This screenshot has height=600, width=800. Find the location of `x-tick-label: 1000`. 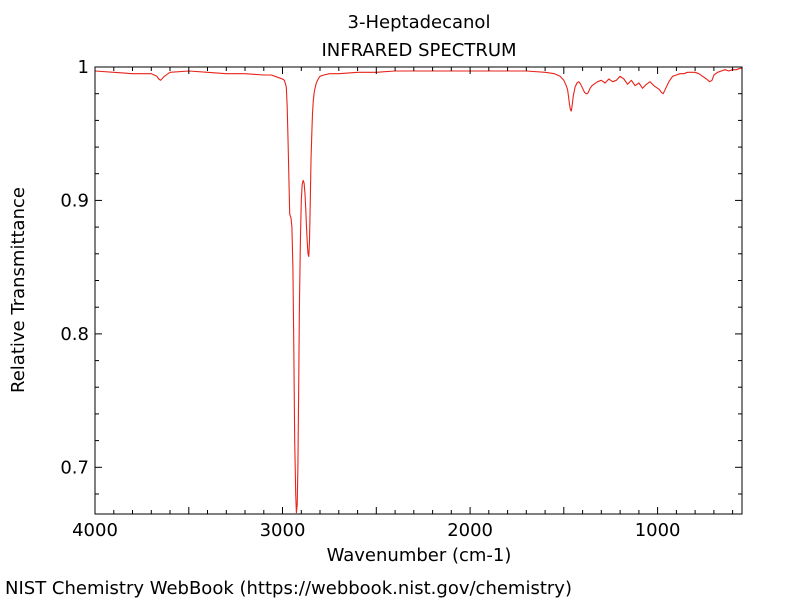

x-tick-label: 1000 is located at coordinates (658, 530).